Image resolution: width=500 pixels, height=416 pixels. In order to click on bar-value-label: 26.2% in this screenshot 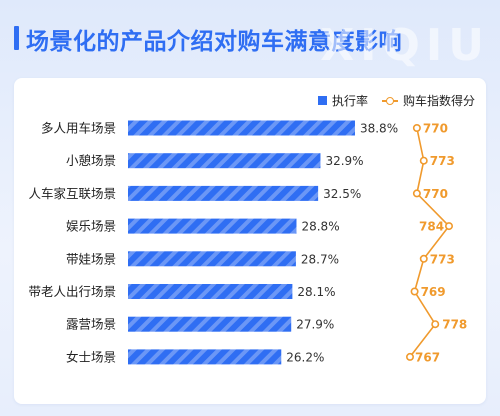, I will do `click(305, 357)`.